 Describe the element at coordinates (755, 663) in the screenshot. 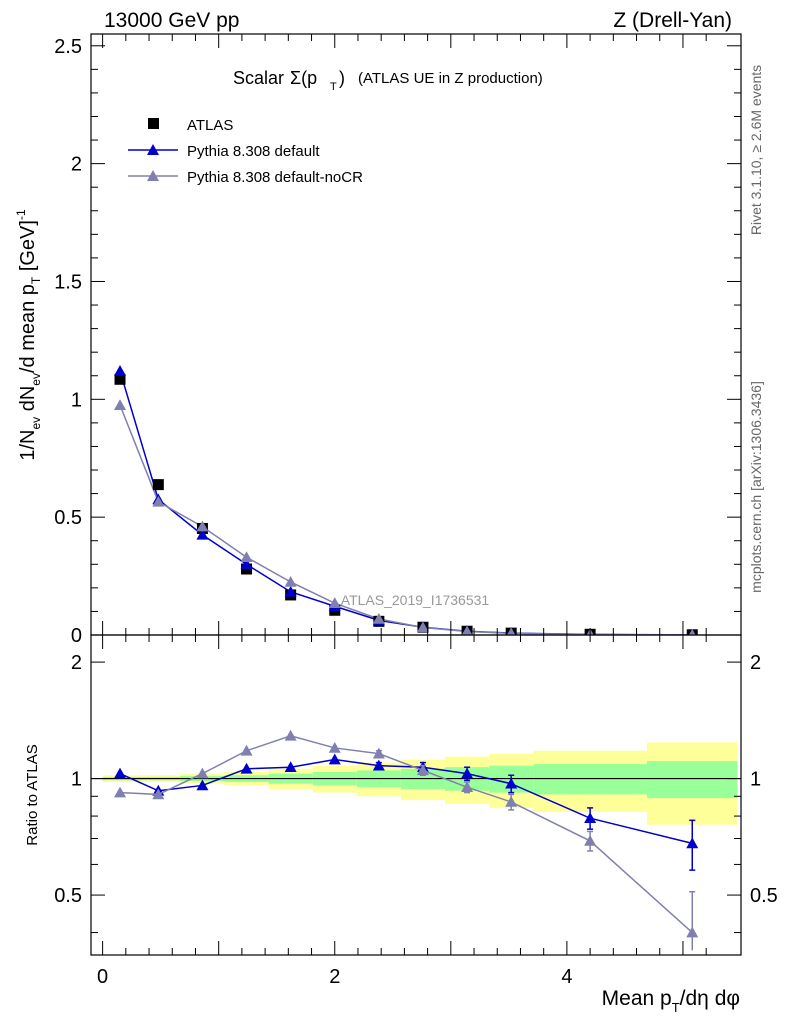

I see `ratio-y-tick-label-right: 2` at that location.